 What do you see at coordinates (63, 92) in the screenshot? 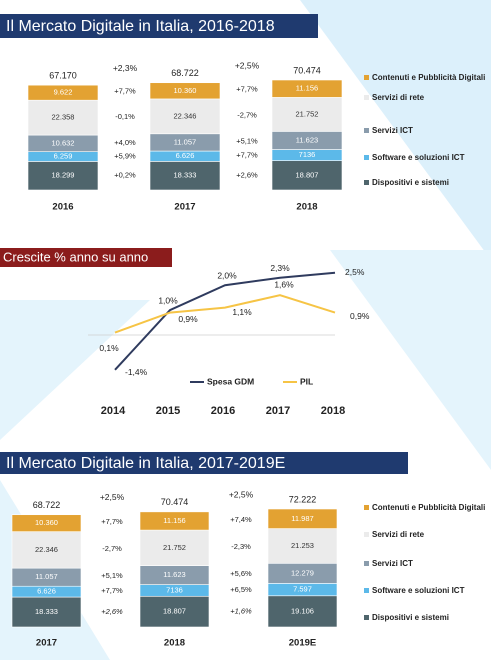
I see `data-label: 9.622` at bounding box center [63, 92].